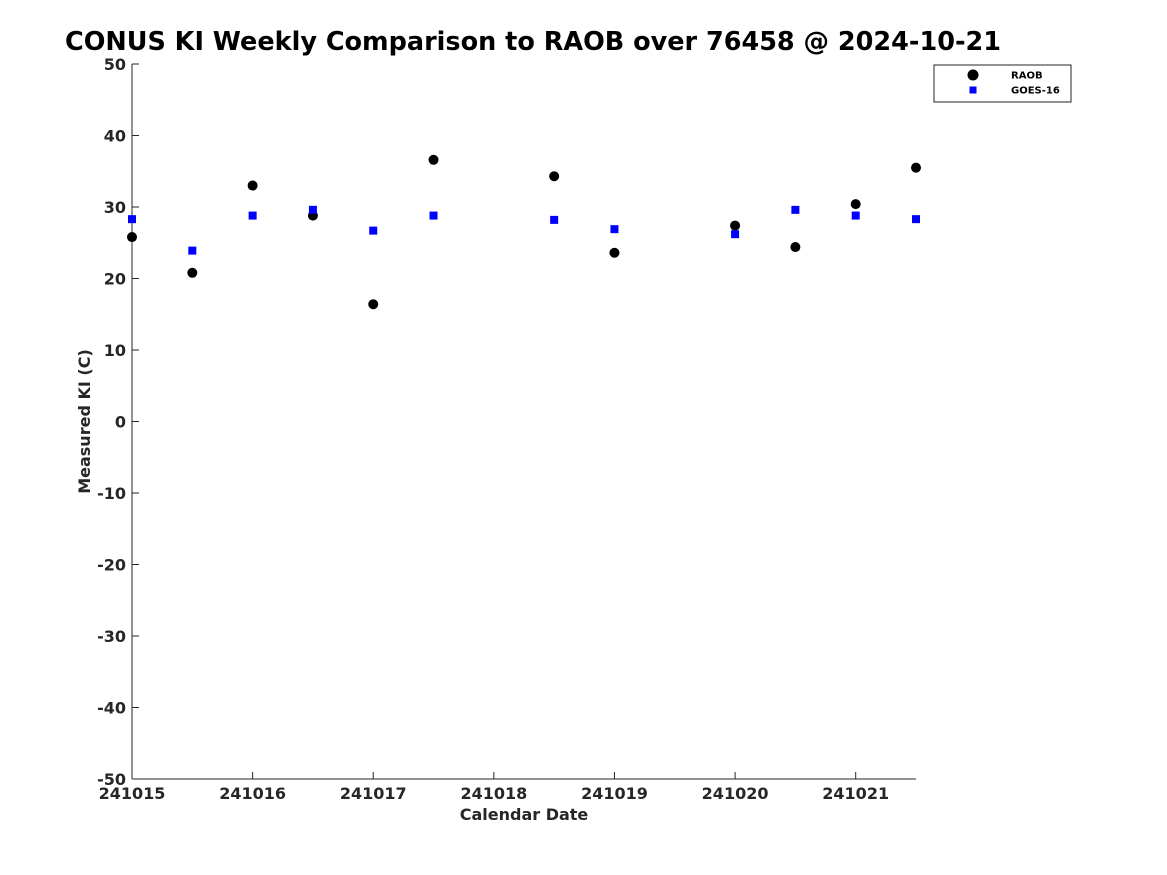 The image size is (1167, 875). I want to click on x-tick-label: 241016, so click(252, 793).